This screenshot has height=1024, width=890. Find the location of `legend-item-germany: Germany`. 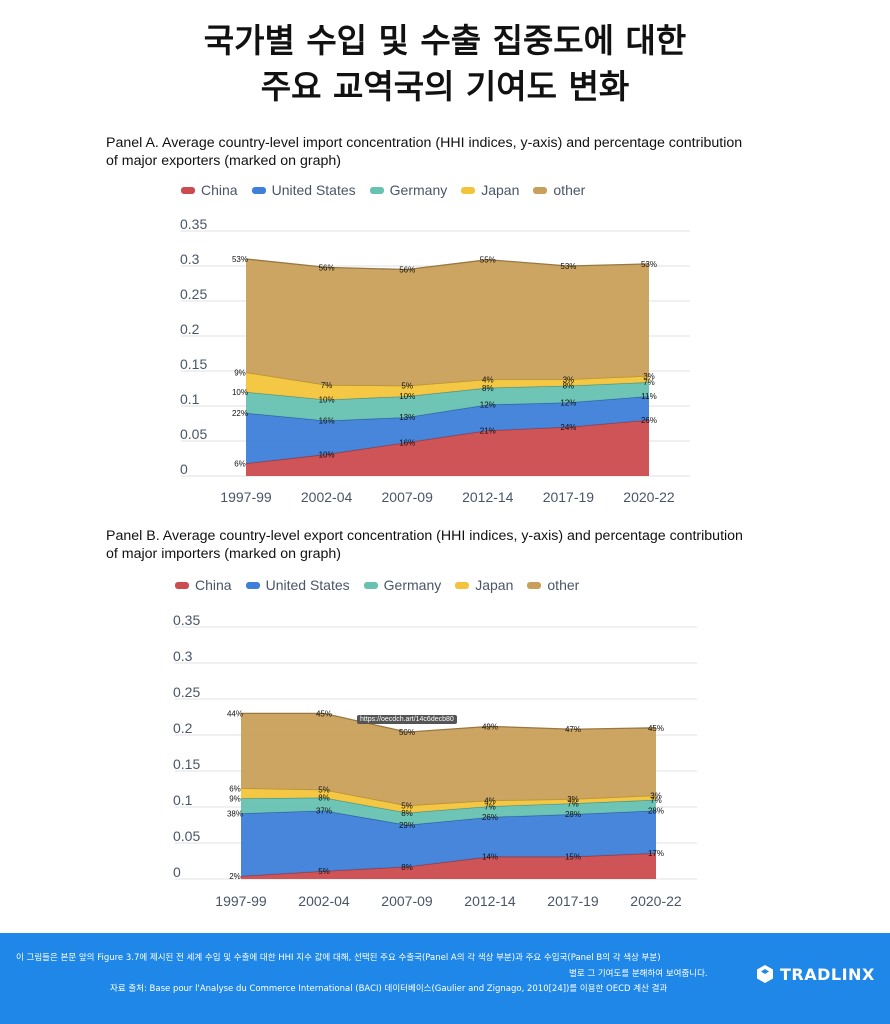

legend-item-germany: Germany is located at coordinates (408, 190).